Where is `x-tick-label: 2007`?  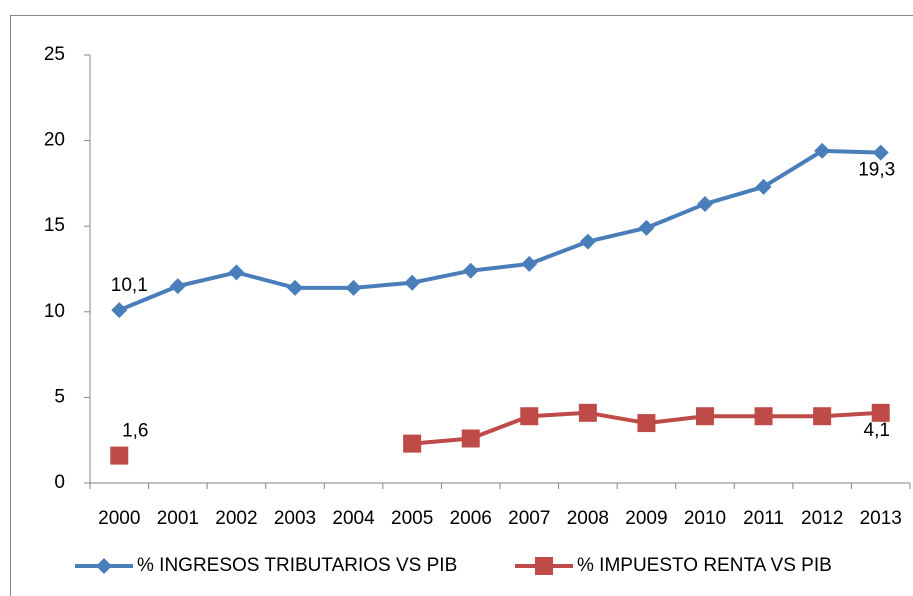 x-tick-label: 2007 is located at coordinates (529, 518).